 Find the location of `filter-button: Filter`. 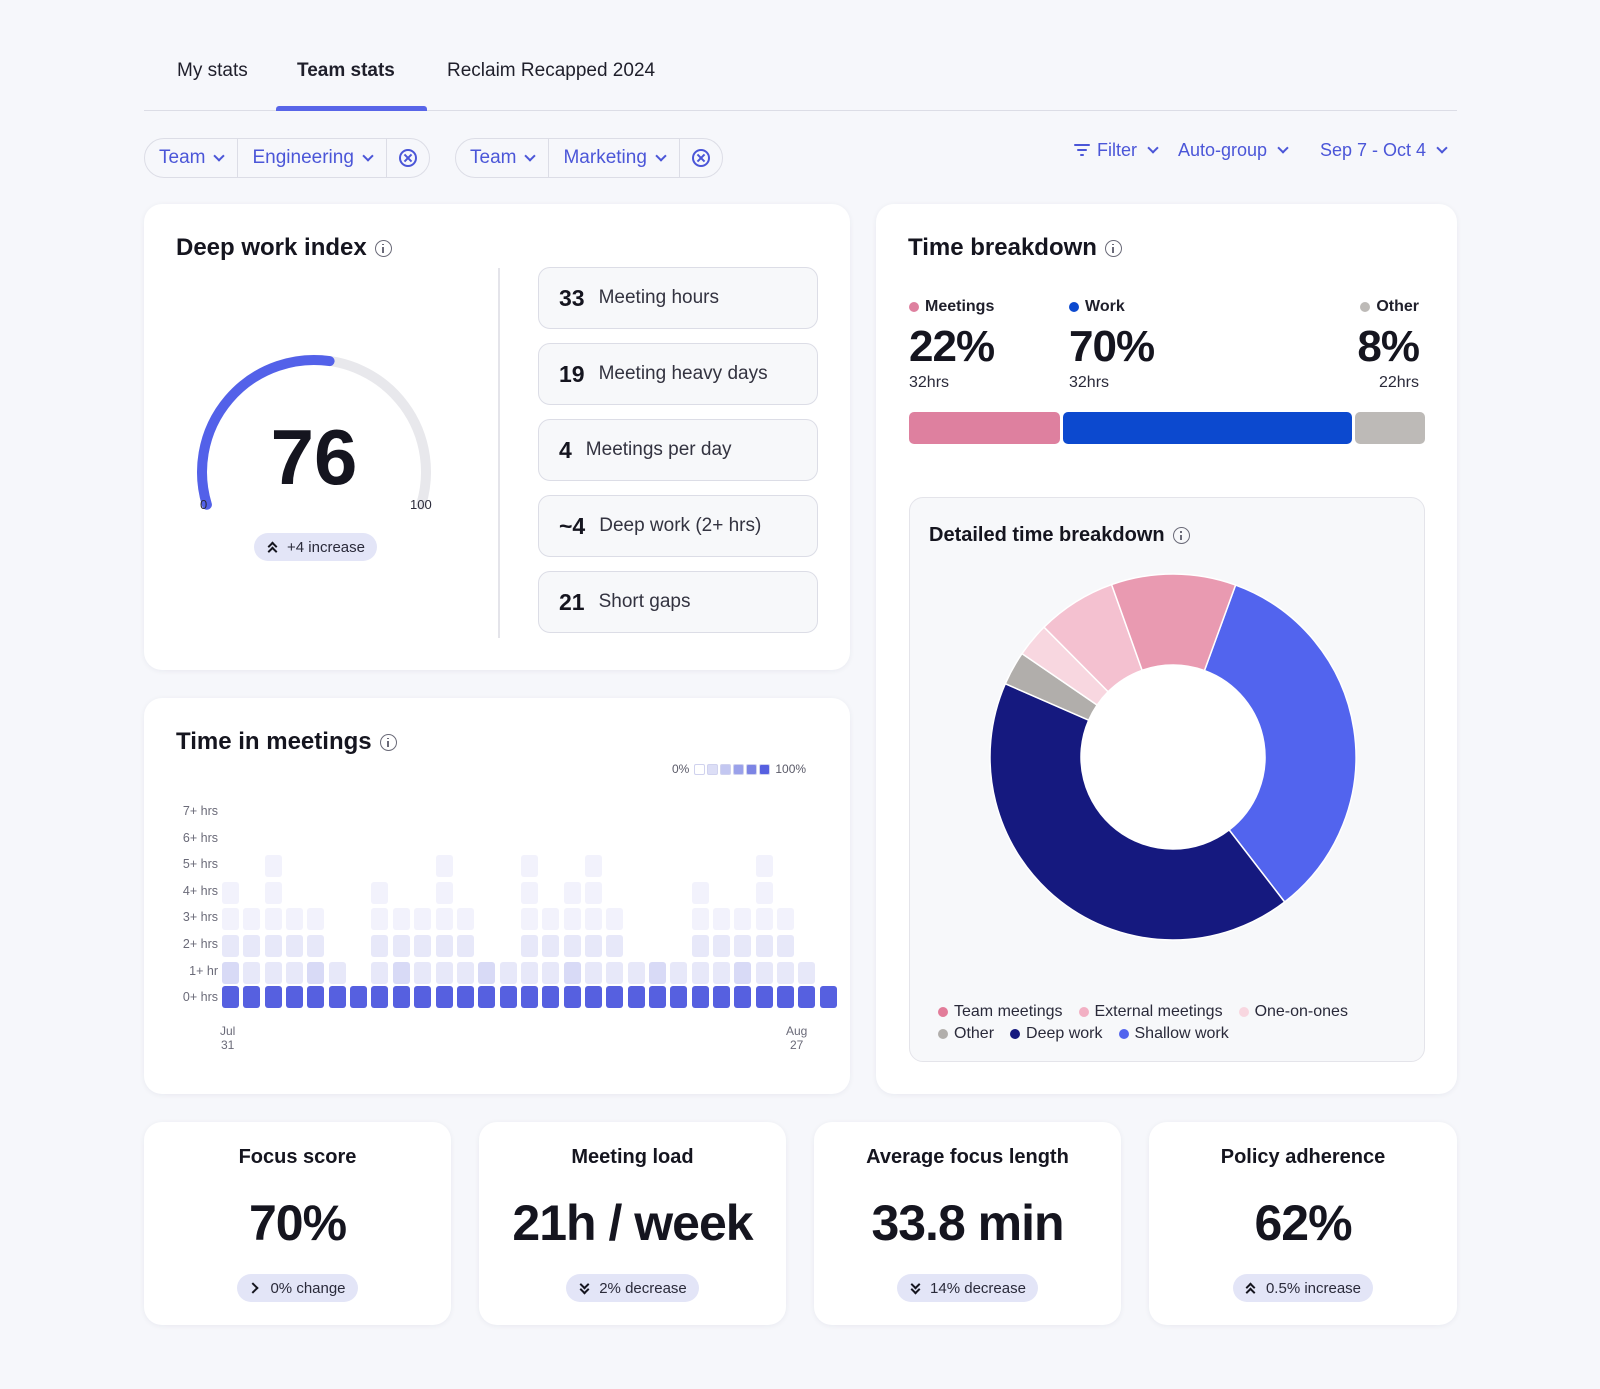

filter-button: Filter is located at coordinates (1116, 150).